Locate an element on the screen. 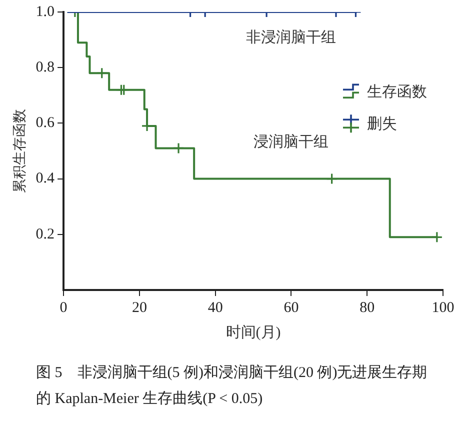 Image resolution: width=463 pixels, height=430 pixels. x-tick-label: 80 is located at coordinates (367, 308).